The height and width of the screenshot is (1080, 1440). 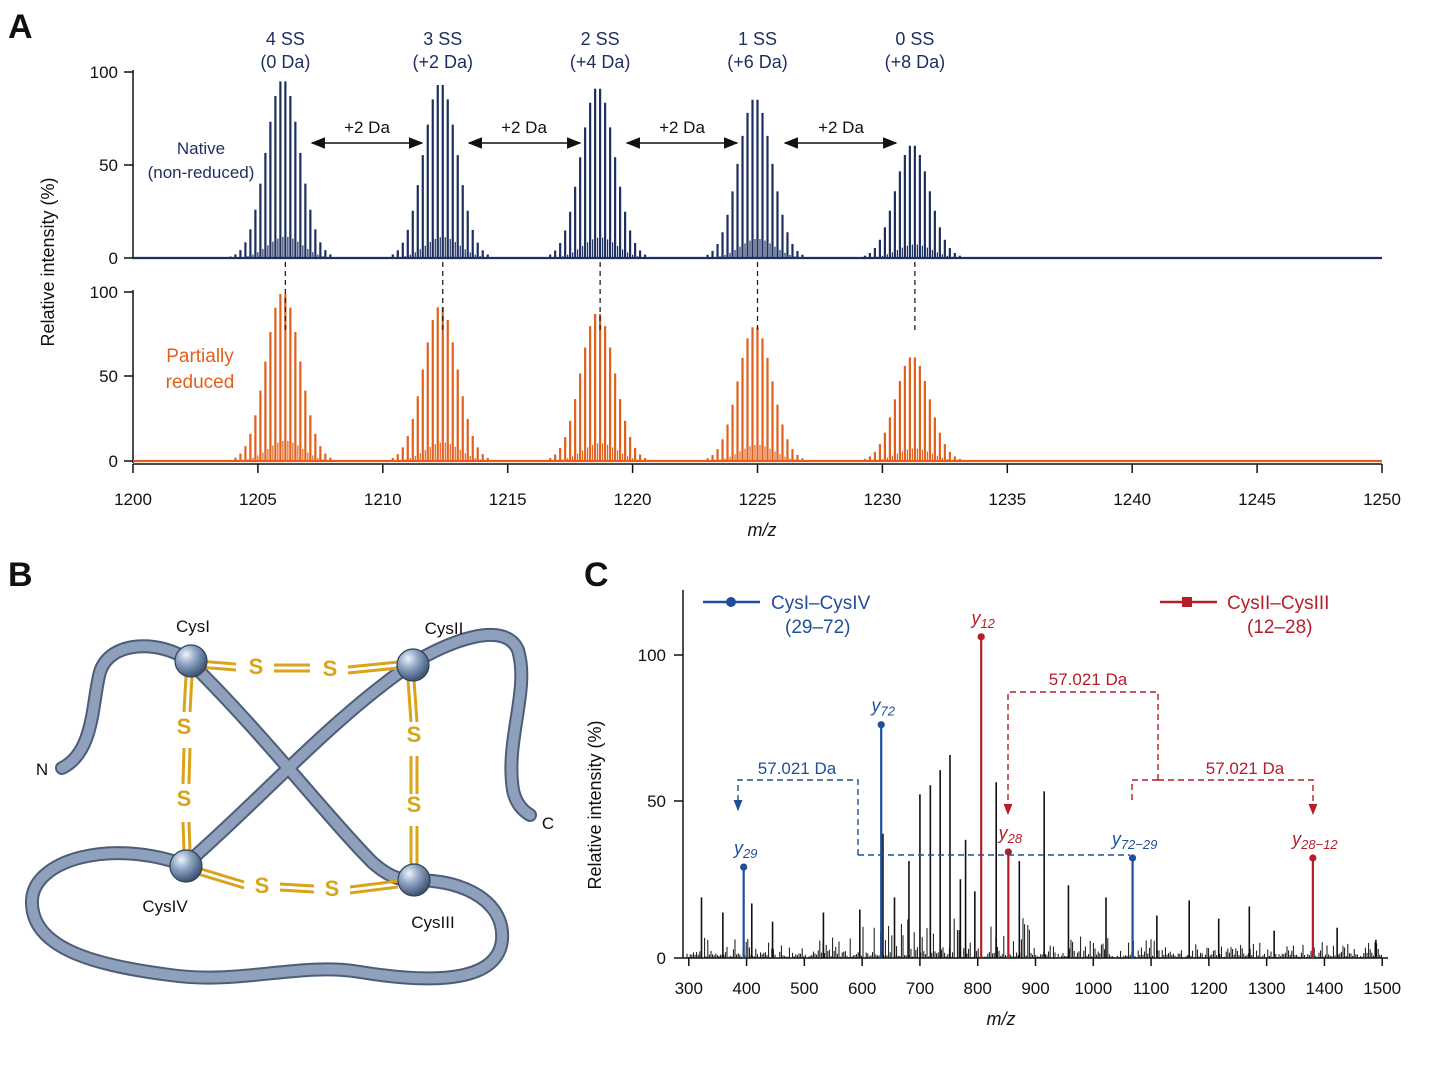 What do you see at coordinates (633, 499) in the screenshot?
I see `panel-a-x-tick-label: 1220` at bounding box center [633, 499].